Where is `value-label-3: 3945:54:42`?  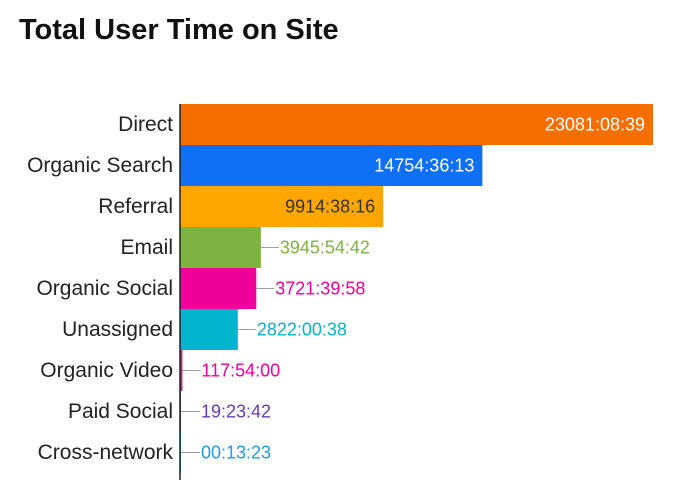 value-label-3: 3945:54:42 is located at coordinates (325, 248).